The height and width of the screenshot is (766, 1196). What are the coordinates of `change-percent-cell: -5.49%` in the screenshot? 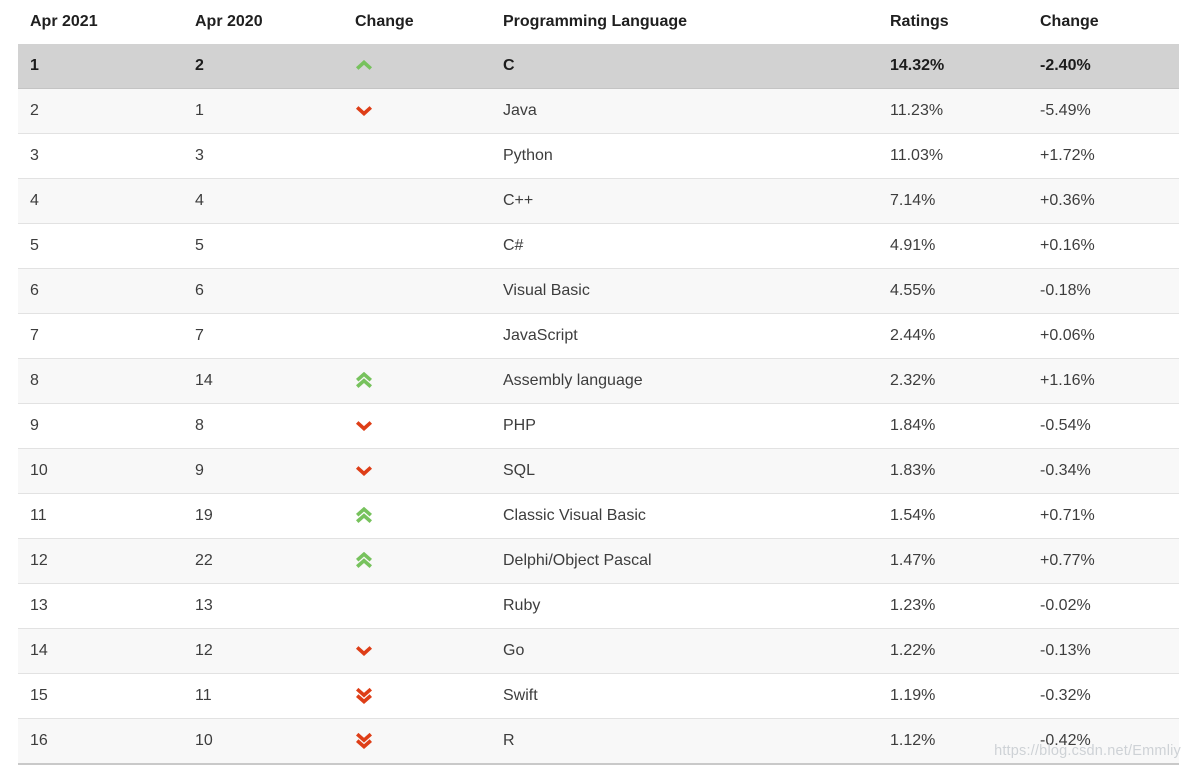 It's located at (1109, 111).